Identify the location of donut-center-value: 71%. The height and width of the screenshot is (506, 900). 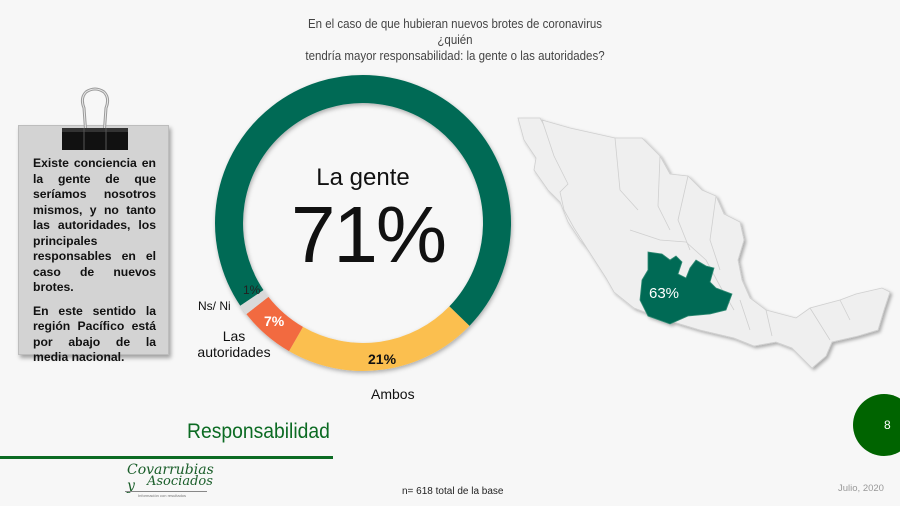
(368, 234).